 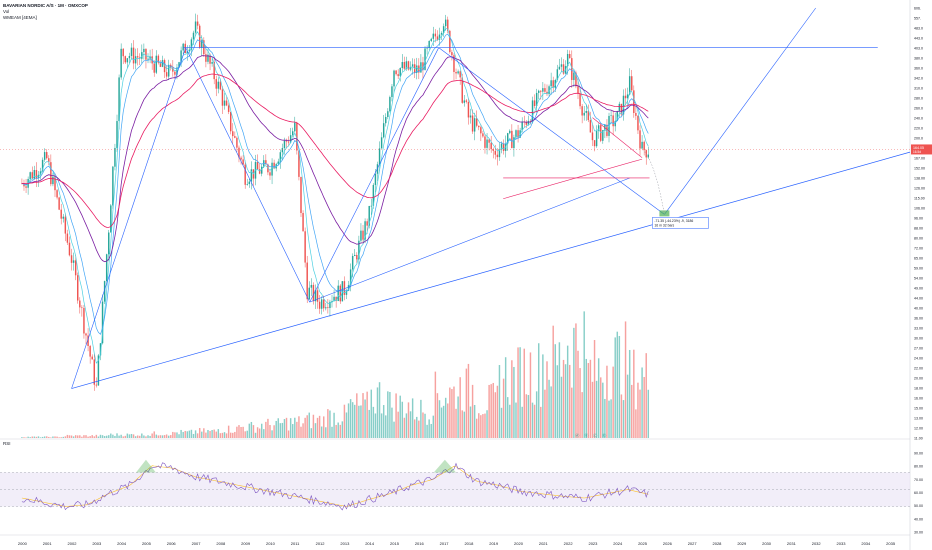 I want to click on rsi-indicator-label: RSI, so click(x=7, y=443).